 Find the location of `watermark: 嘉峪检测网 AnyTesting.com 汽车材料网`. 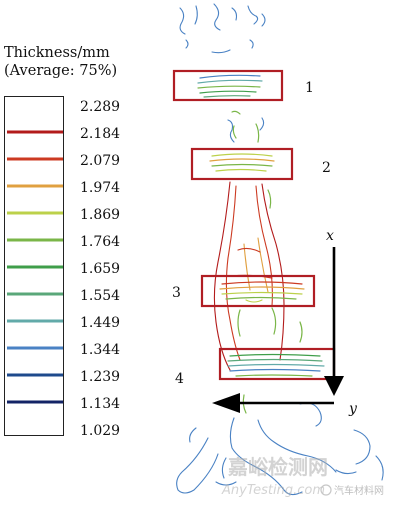

watermark: 嘉峪检测网 AnyTesting.com 汽车材料网 is located at coordinates (302, 476).